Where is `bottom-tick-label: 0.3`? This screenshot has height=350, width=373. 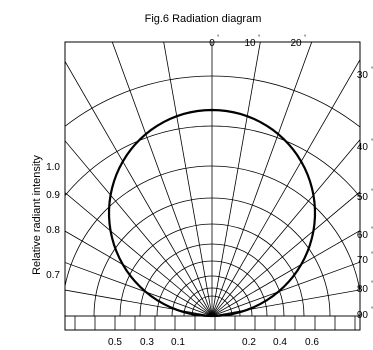 bottom-tick-label: 0.3 is located at coordinates (147, 342).